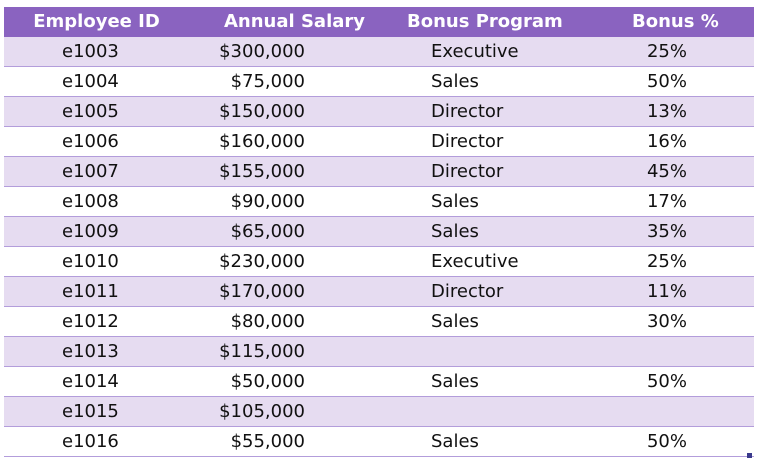  What do you see at coordinates (379, 322) in the screenshot?
I see `table-row: e1012 $80,000 Sales 30%` at bounding box center [379, 322].